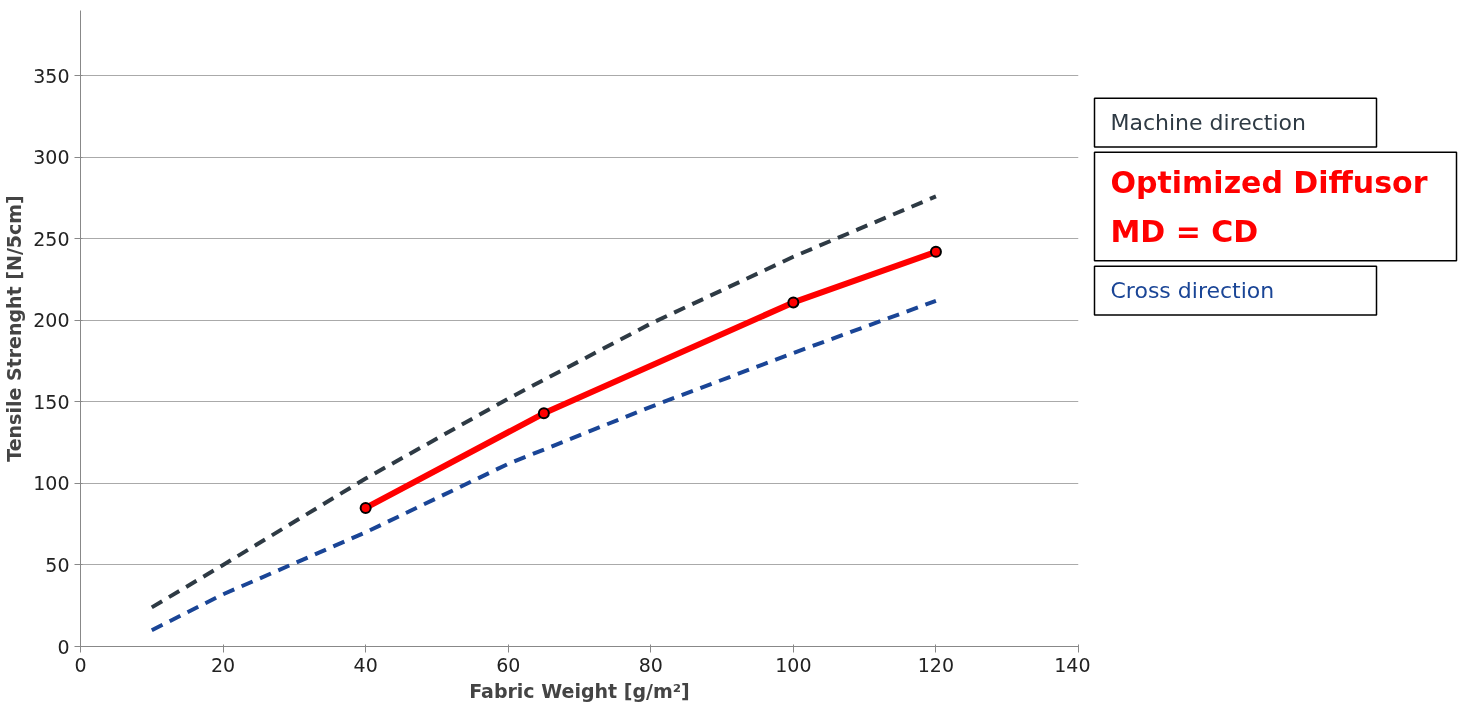 This screenshot has width=1460, height=704. I want to click on x-tick-label: 120, so click(936, 664).